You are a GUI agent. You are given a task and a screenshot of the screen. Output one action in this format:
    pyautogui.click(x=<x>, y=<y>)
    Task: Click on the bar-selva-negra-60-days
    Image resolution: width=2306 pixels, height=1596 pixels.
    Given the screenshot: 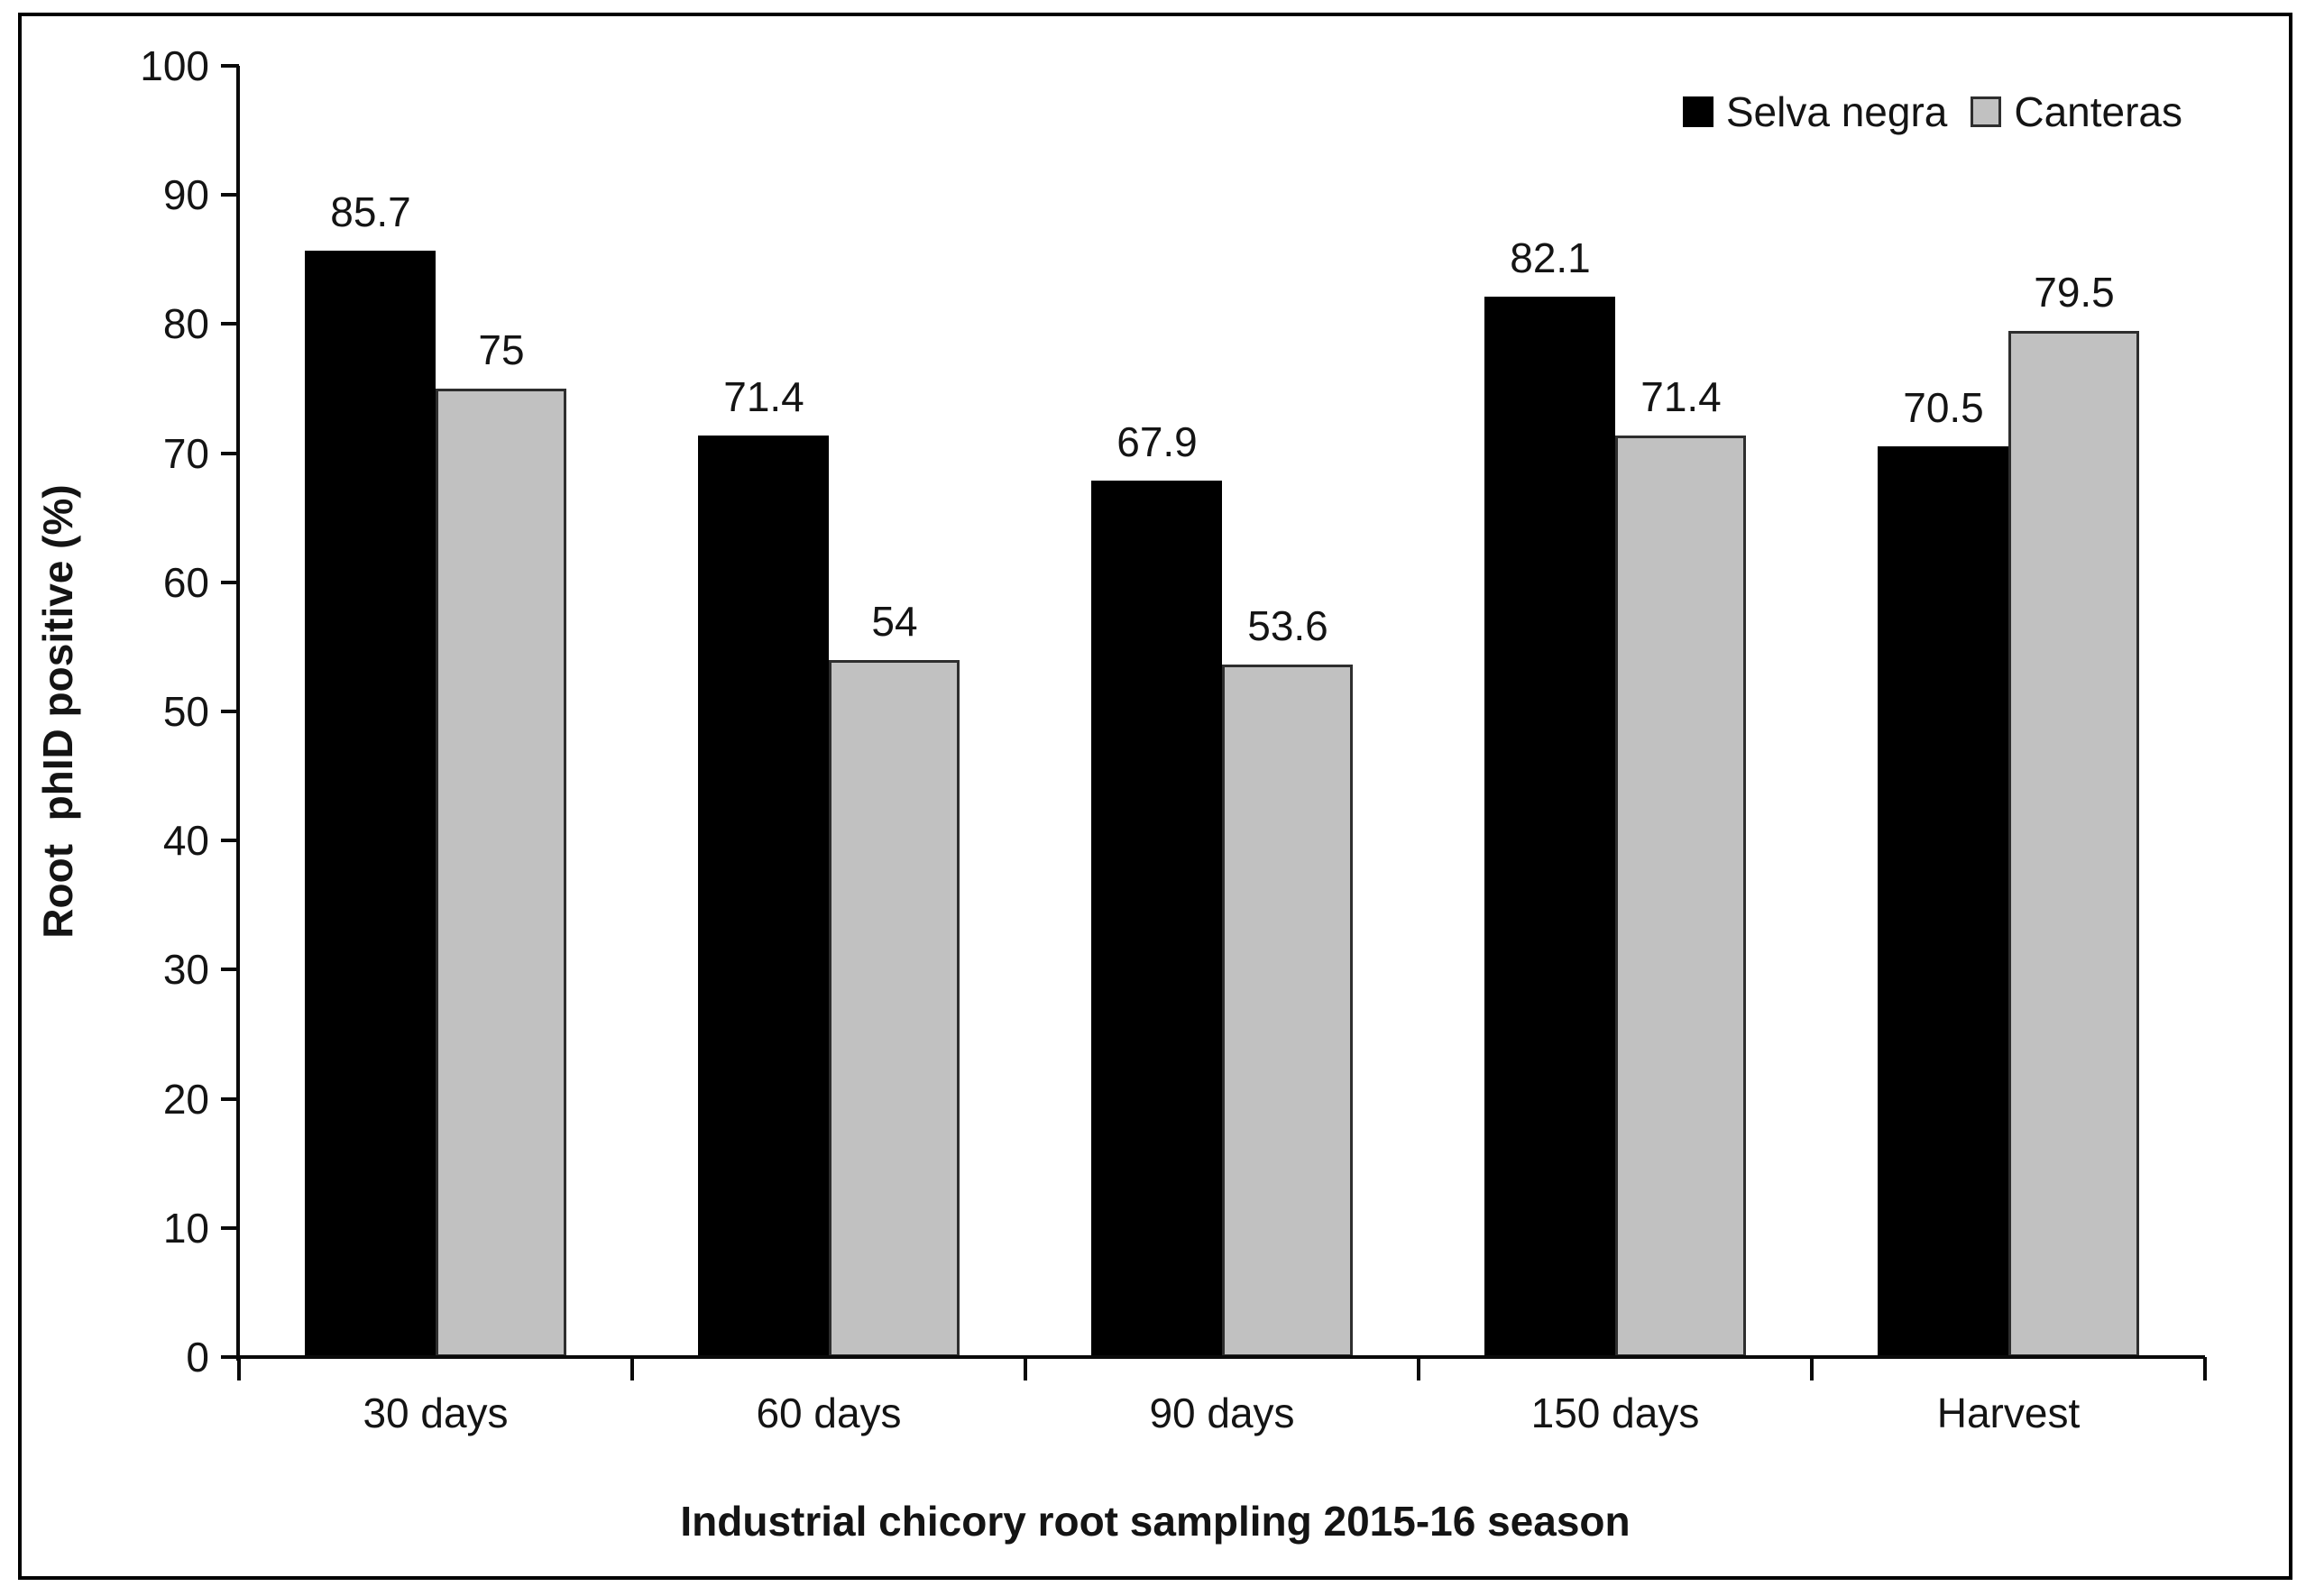 What is the action you would take?
    pyautogui.click(x=763, y=896)
    